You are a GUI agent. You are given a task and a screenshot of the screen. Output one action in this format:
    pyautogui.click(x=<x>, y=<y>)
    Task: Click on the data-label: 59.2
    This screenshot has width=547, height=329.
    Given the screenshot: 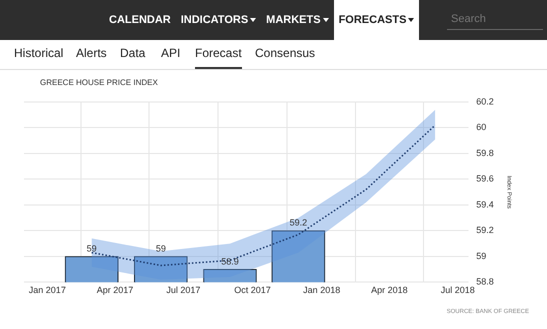 What is the action you would take?
    pyautogui.click(x=299, y=223)
    